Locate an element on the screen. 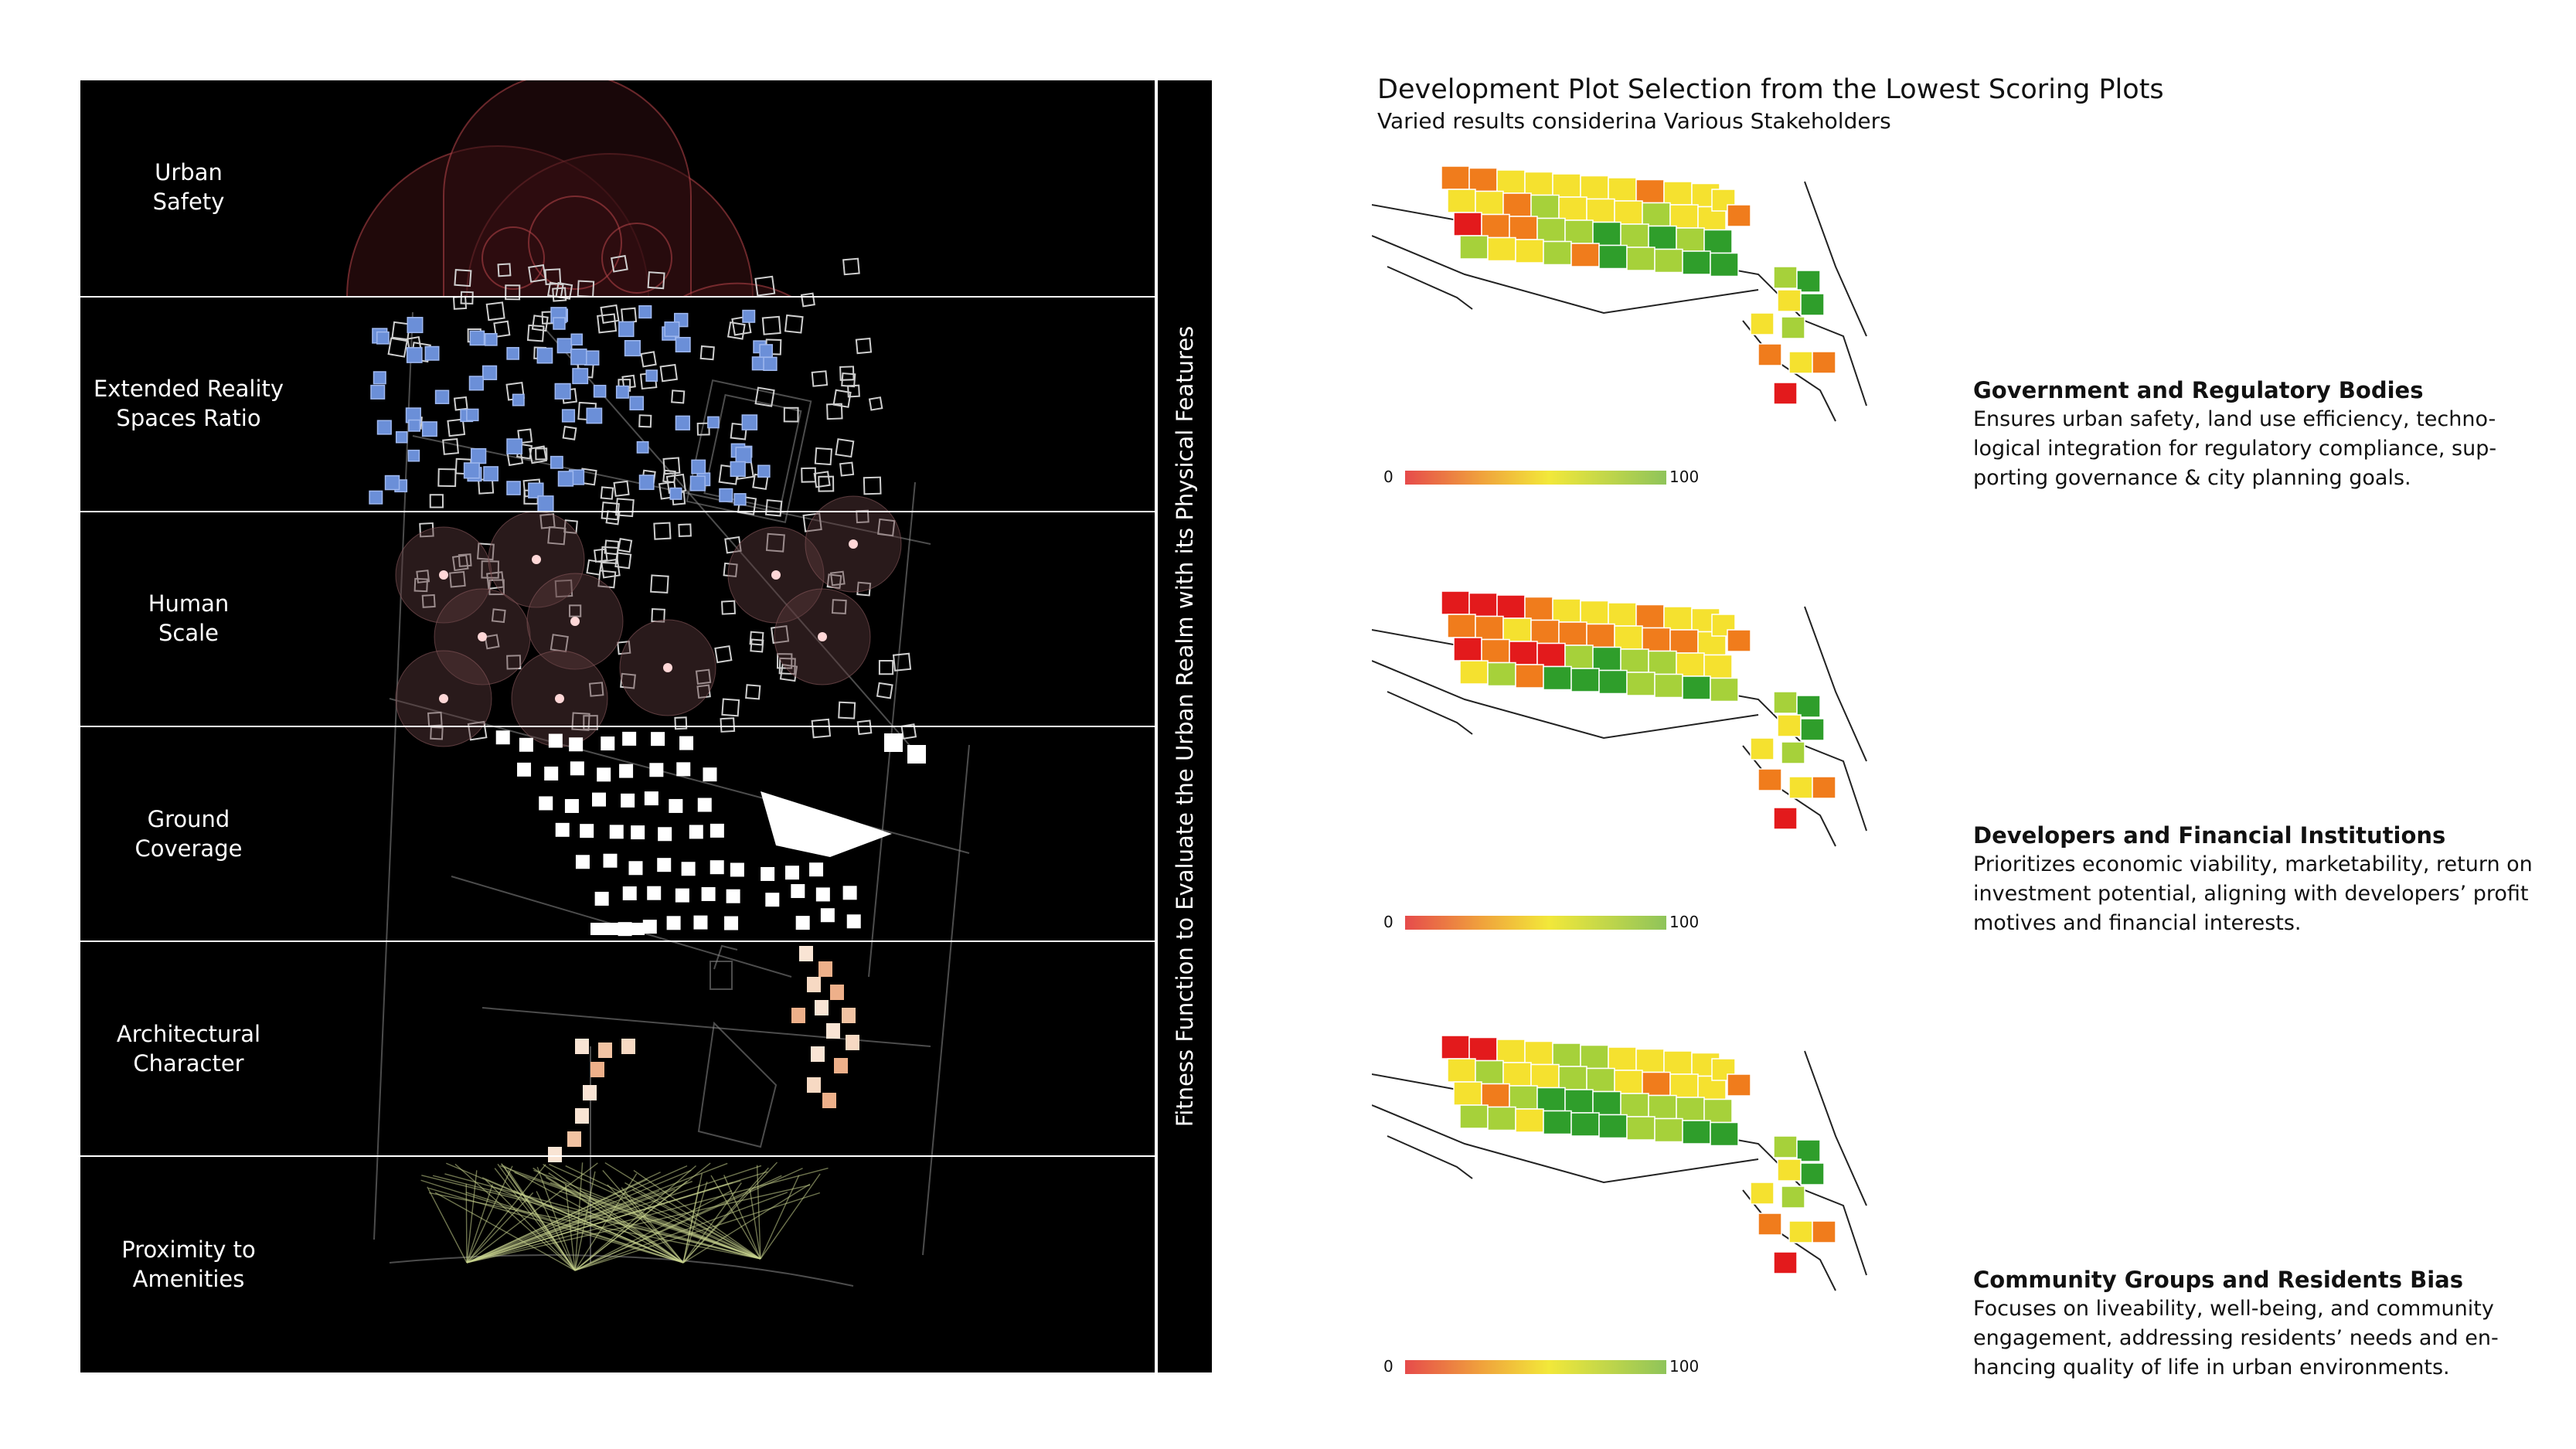 The image size is (2576, 1449). xr-space-group is located at coordinates (573, 408).